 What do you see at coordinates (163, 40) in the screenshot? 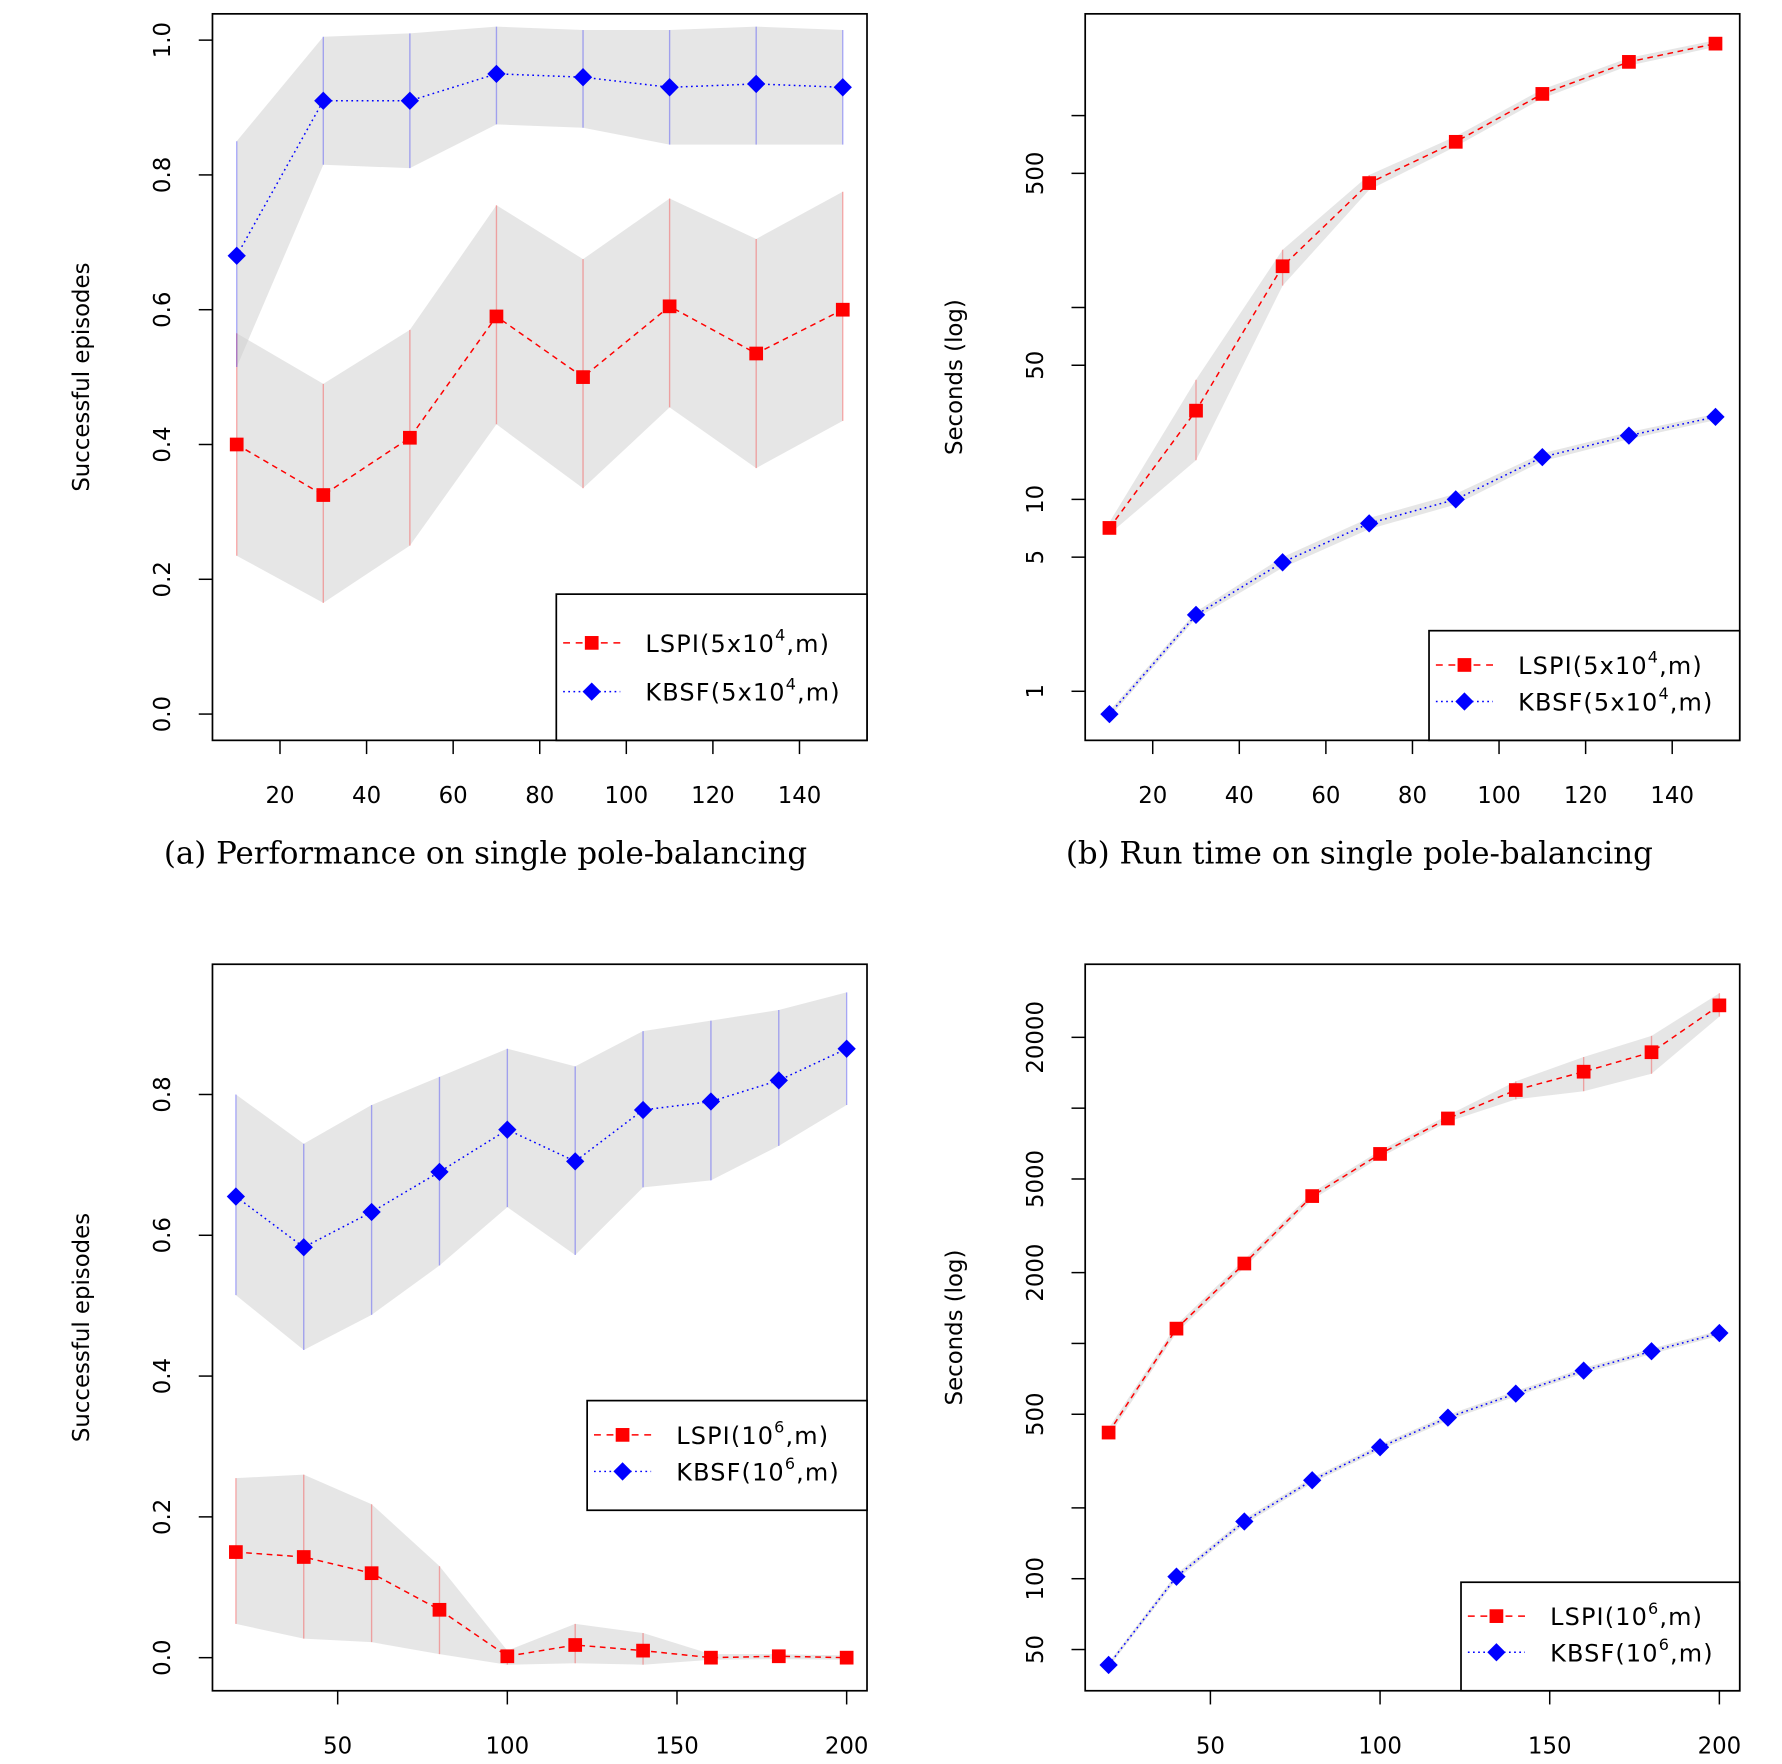
I see `y-tick-label: 1.0` at bounding box center [163, 40].